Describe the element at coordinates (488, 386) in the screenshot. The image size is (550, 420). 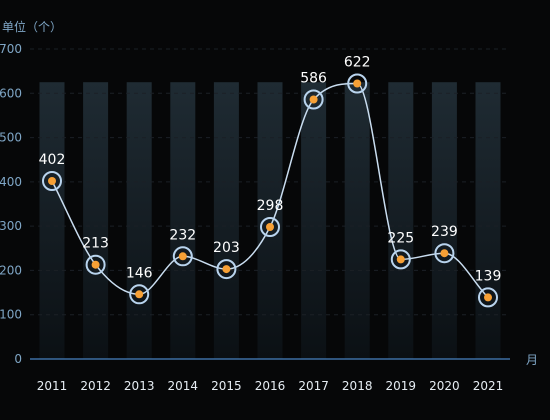
I see `x-tick-label: 2021` at that location.